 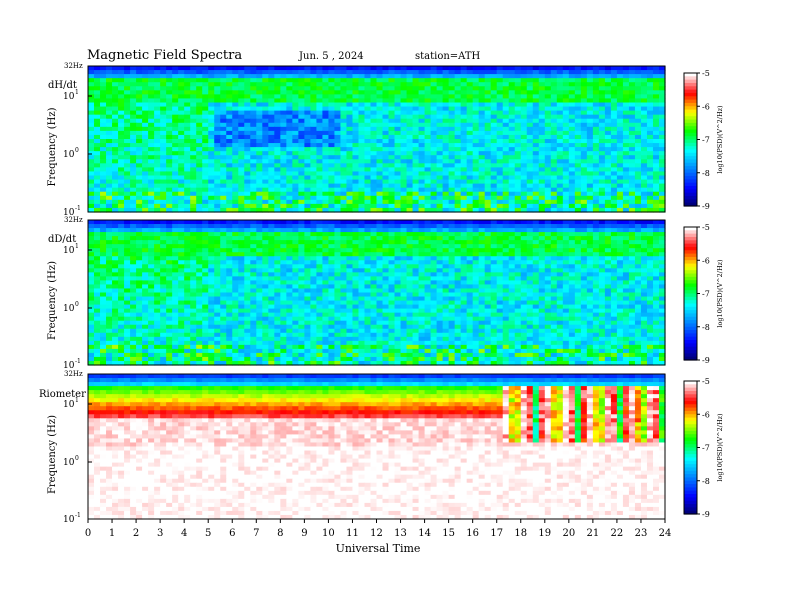 I want to click on y-tick-exponent: 1, so click(x=77, y=92).